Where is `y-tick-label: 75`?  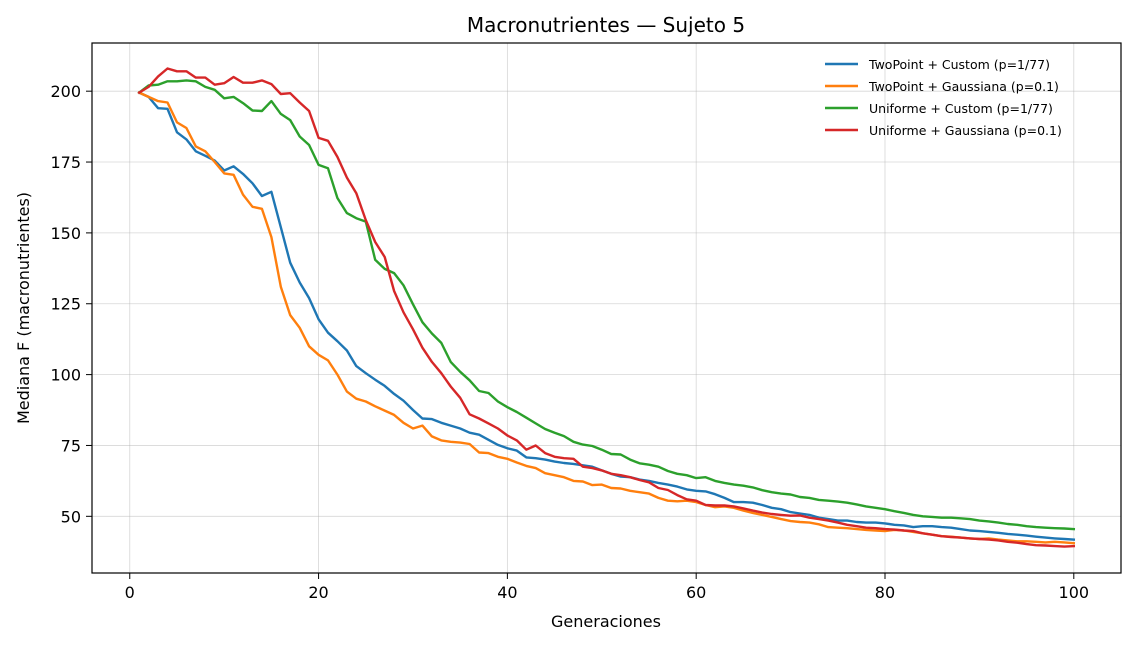
y-tick-label: 75 is located at coordinates (71, 445).